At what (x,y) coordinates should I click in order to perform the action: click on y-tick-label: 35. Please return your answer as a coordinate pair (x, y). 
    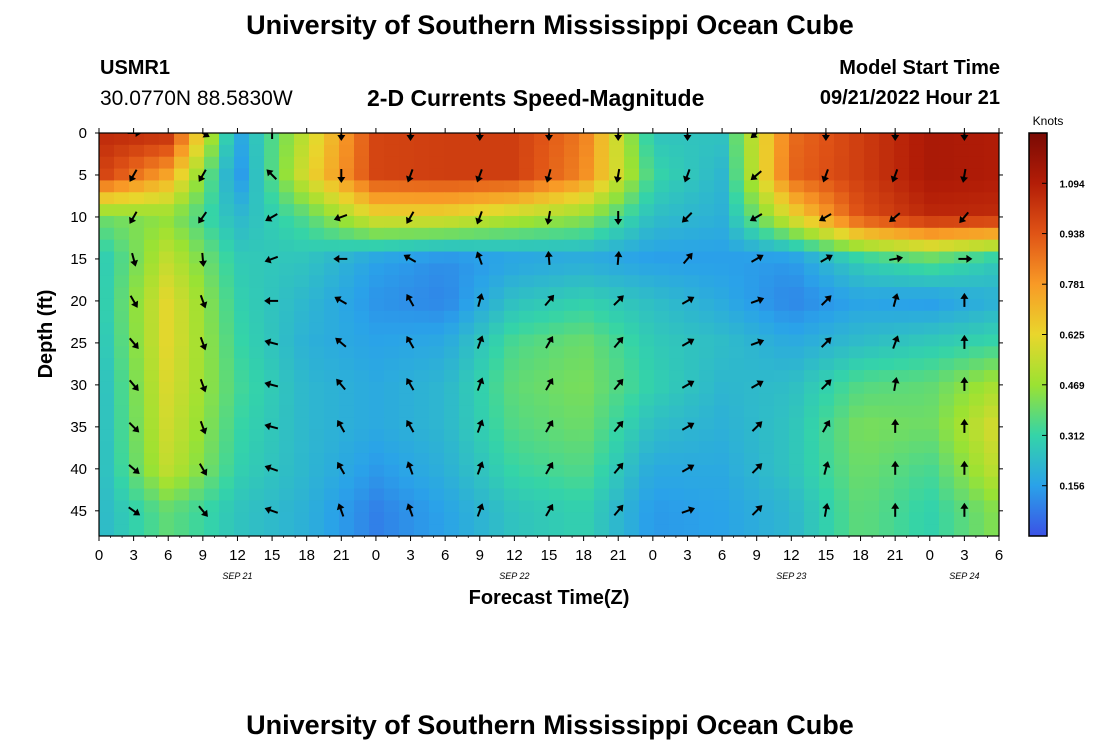
    Looking at the image, I should click on (78, 427).